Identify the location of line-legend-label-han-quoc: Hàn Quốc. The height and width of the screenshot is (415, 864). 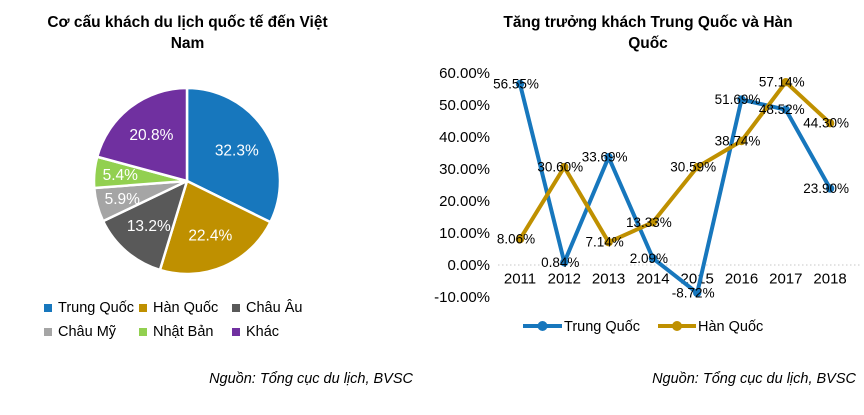
(730, 327).